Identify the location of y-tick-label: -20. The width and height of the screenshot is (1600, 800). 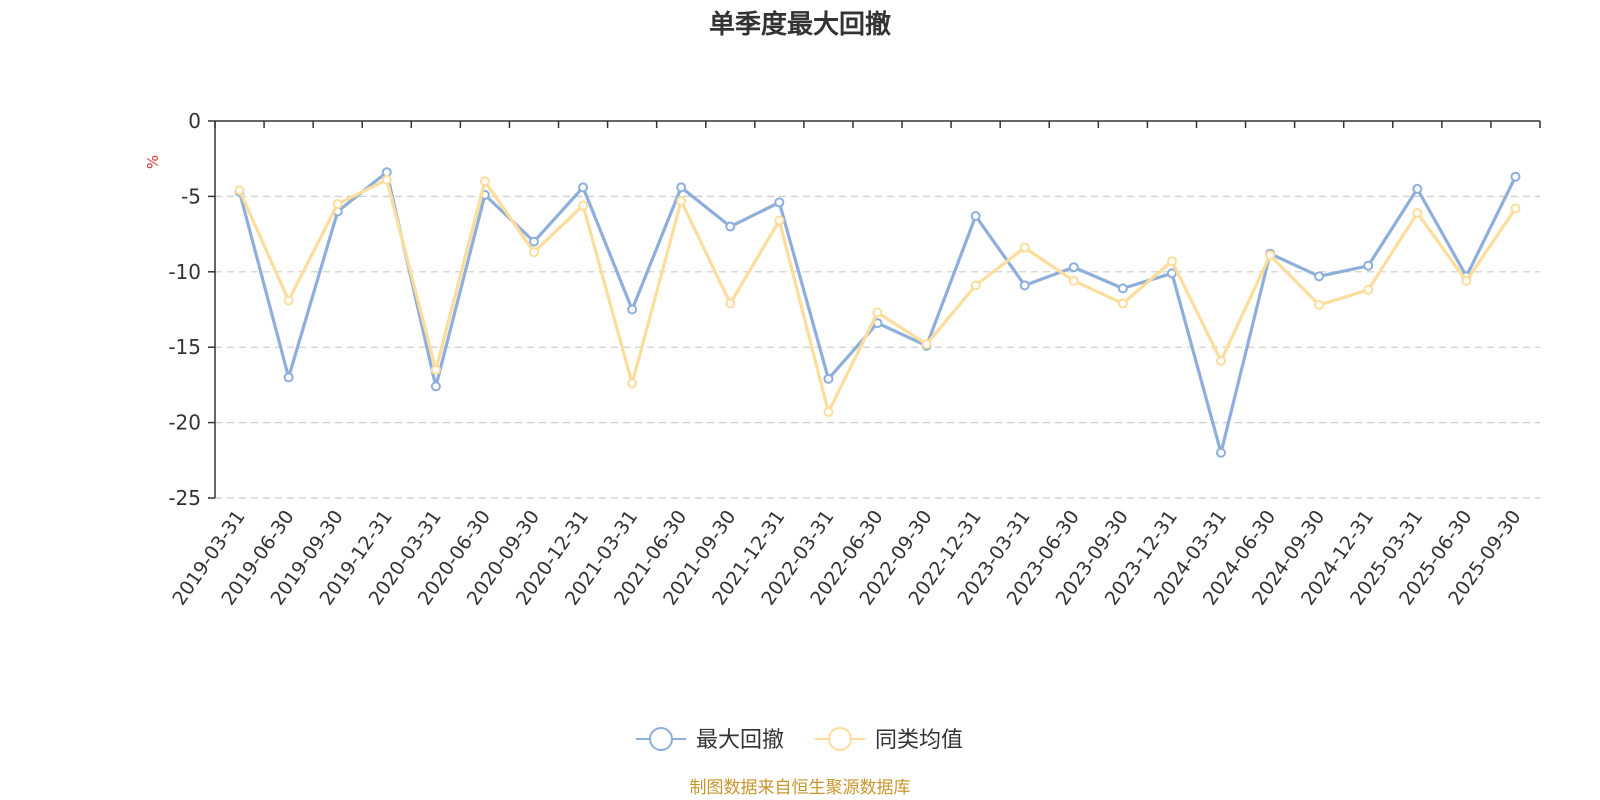
(184, 423).